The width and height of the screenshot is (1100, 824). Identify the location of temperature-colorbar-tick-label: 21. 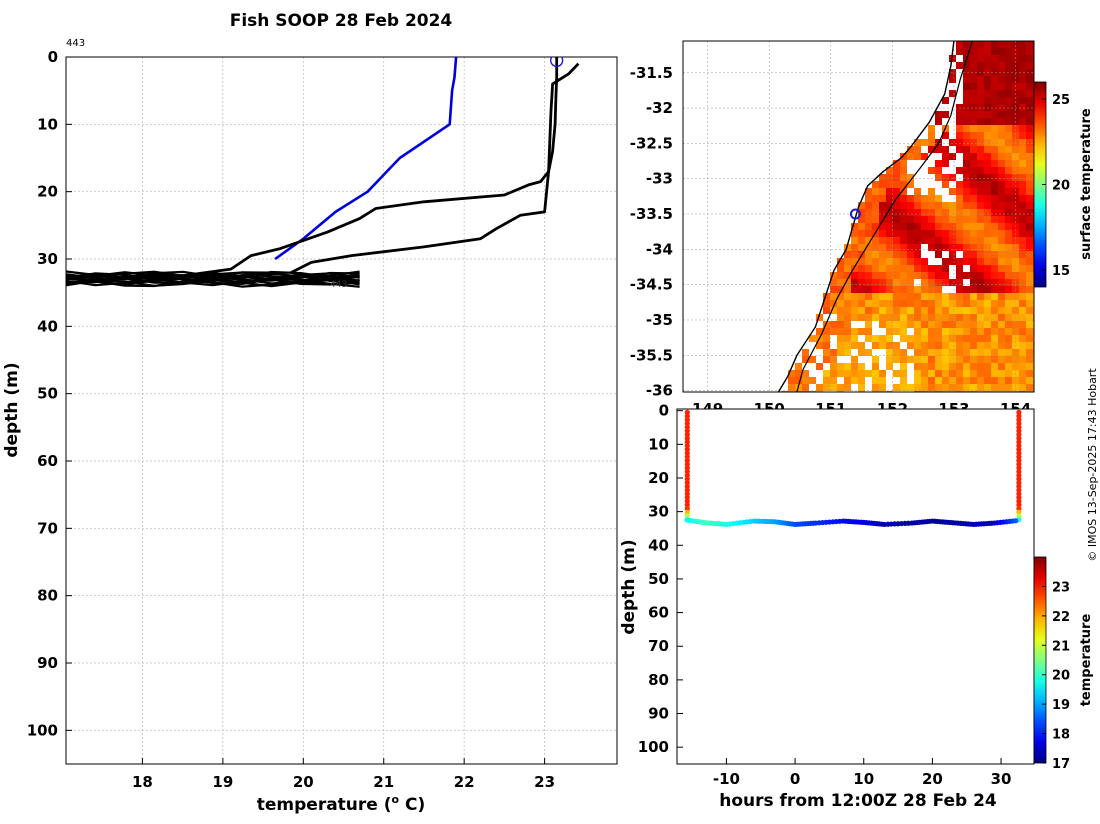
(1061, 646).